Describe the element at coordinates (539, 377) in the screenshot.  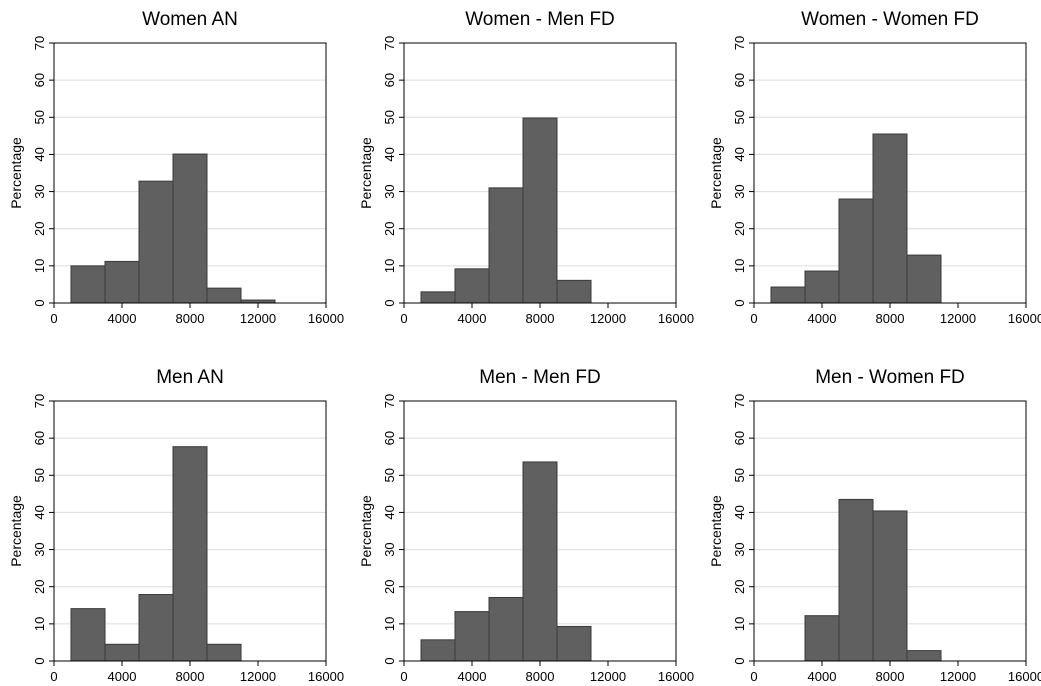
I see `panel-title: Men - Men FD` at that location.